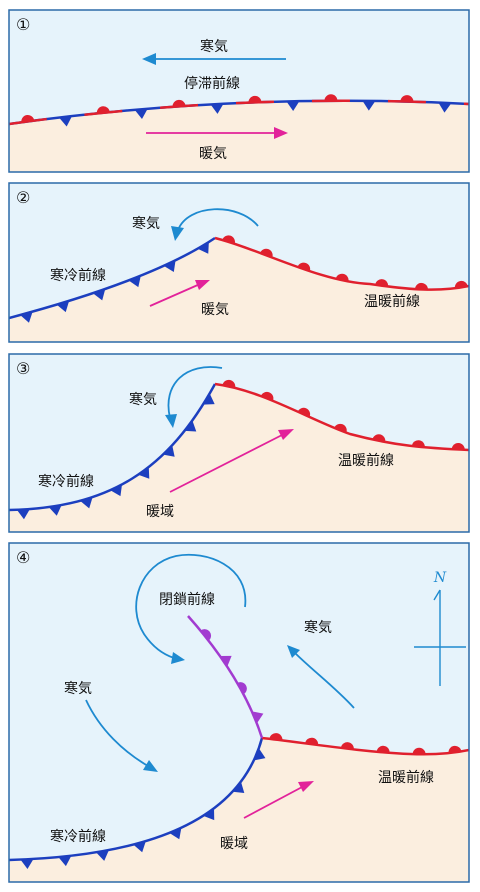 Image resolution: width=480 pixels, height=892 pixels. I want to click on occluded-front, so click(225, 677).